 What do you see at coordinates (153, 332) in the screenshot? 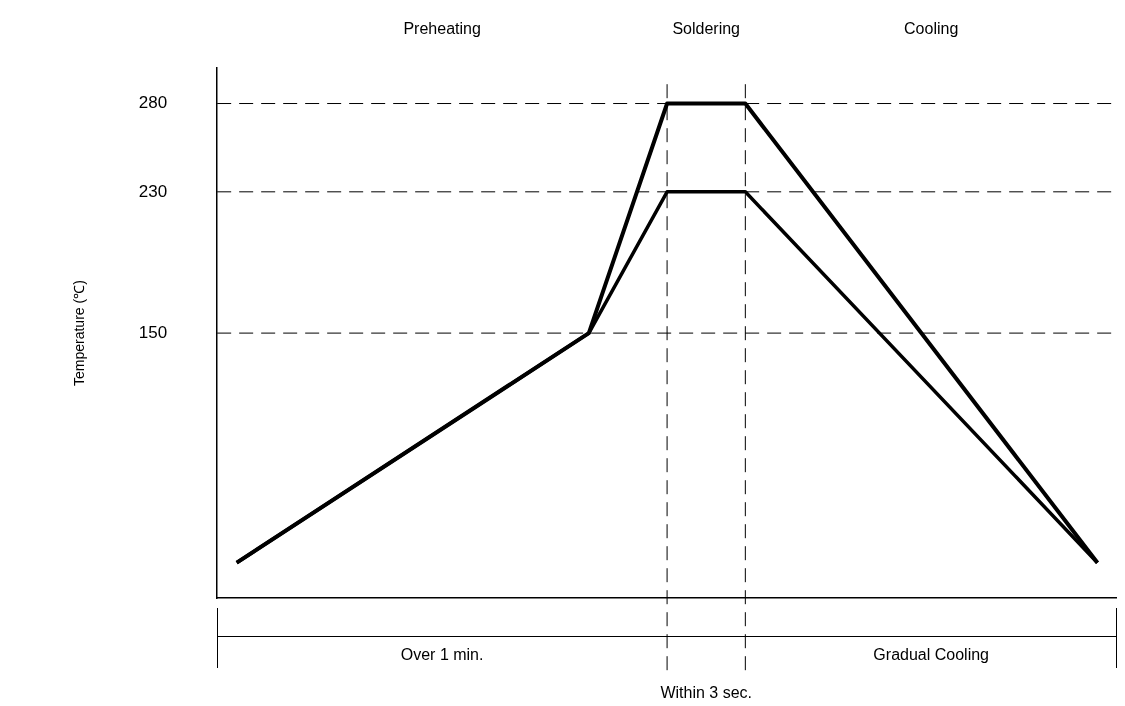
I see `y-tick-label: 150` at bounding box center [153, 332].